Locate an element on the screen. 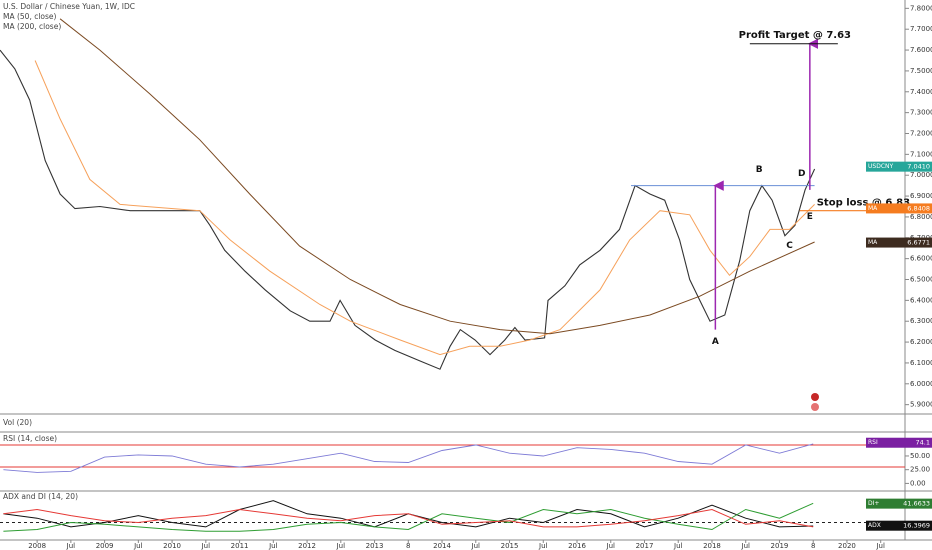 Image resolution: width=932 pixels, height=550 pixels. x-tick-label: 2010 is located at coordinates (172, 546).